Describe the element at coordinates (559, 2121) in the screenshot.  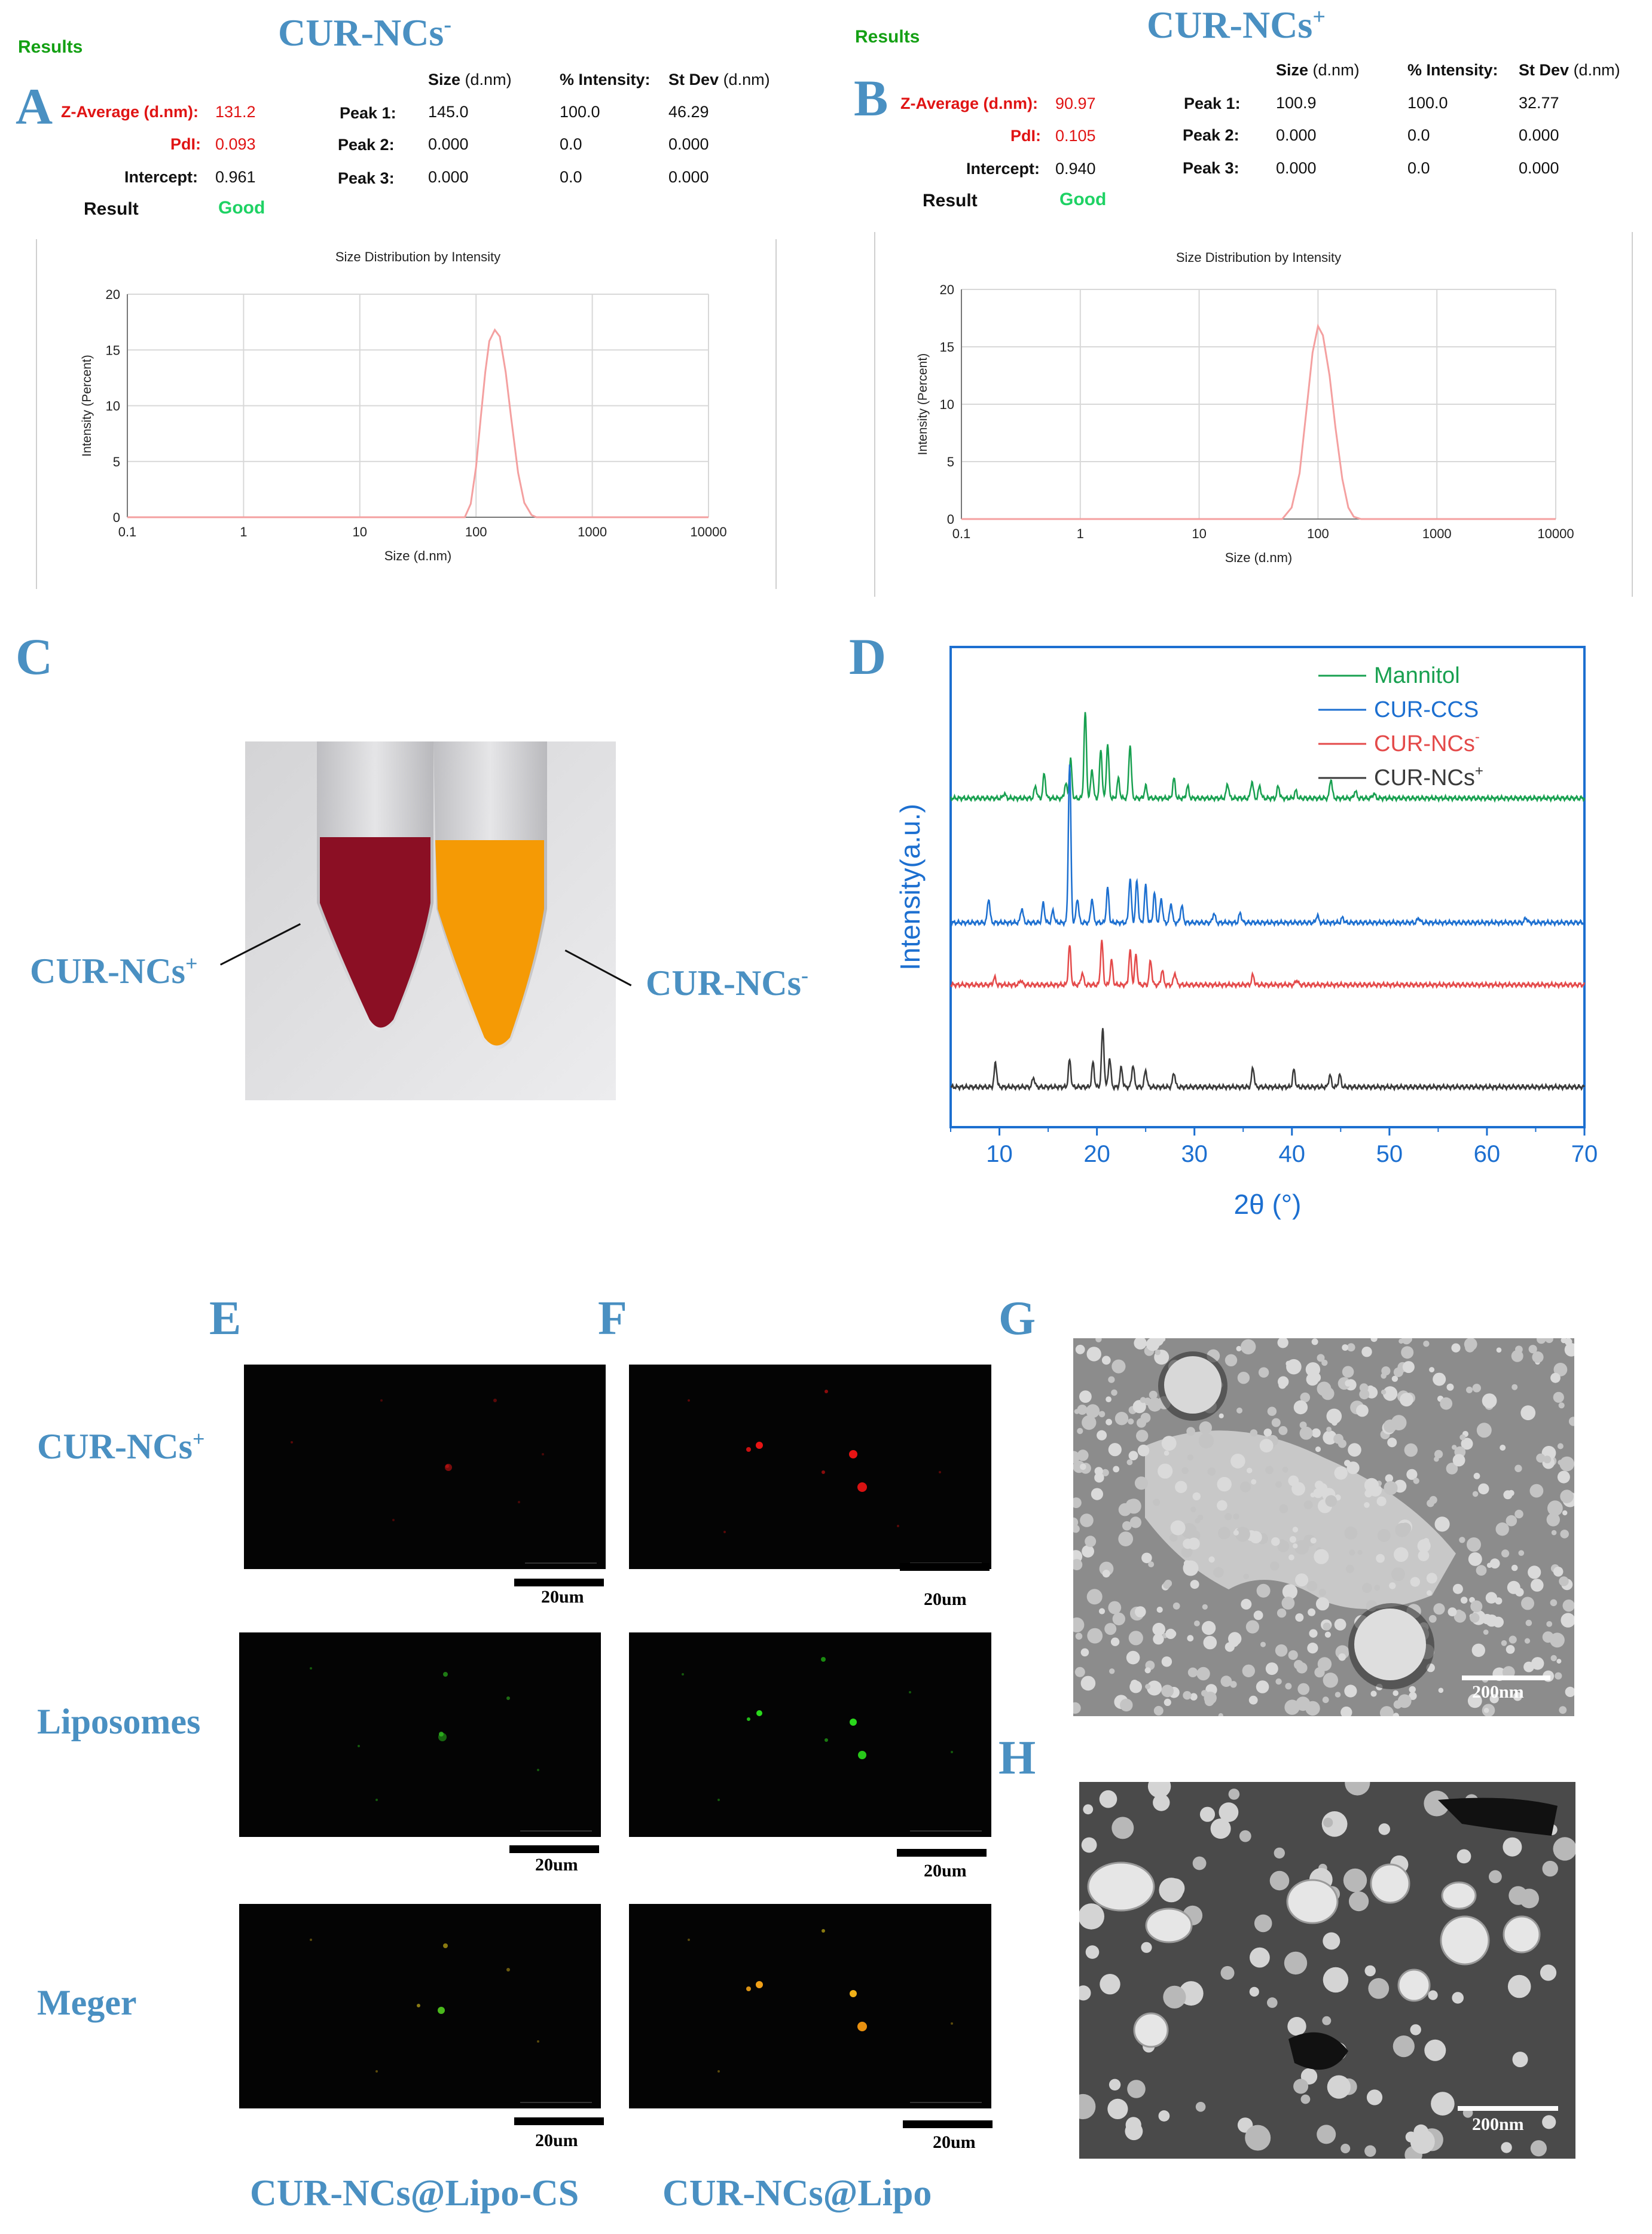
I see `scale-bar-e3` at that location.